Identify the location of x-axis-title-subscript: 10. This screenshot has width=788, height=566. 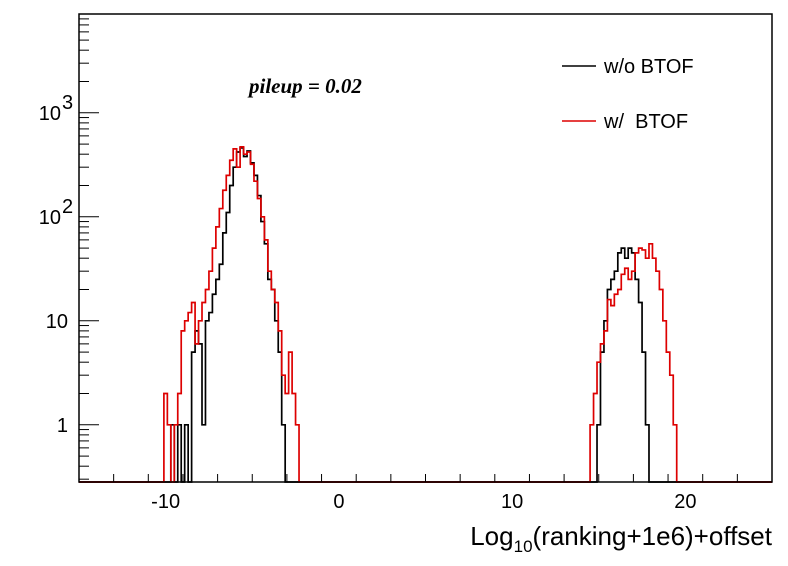
(523, 546).